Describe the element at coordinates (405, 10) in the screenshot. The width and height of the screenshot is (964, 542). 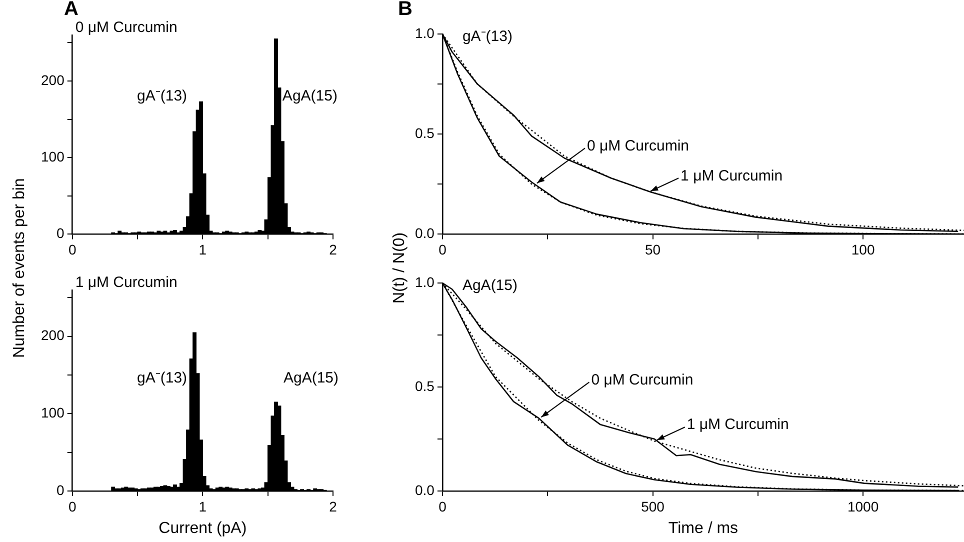
I see `text: B` at that location.